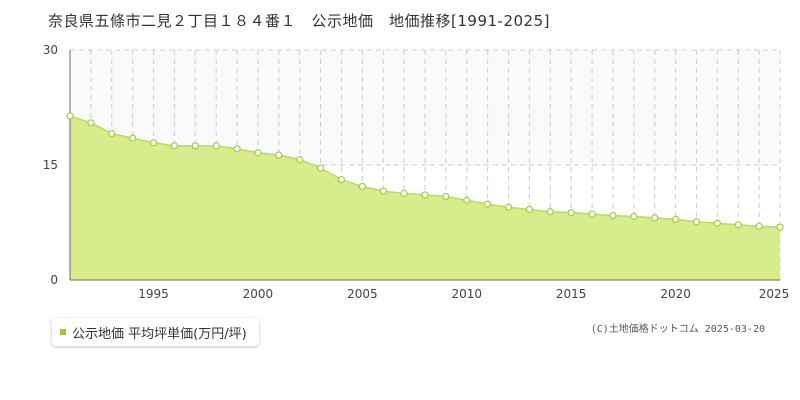 The width and height of the screenshot is (800, 400). Describe the element at coordinates (571, 294) in the screenshot. I see `x-tick-label: 2015` at that location.